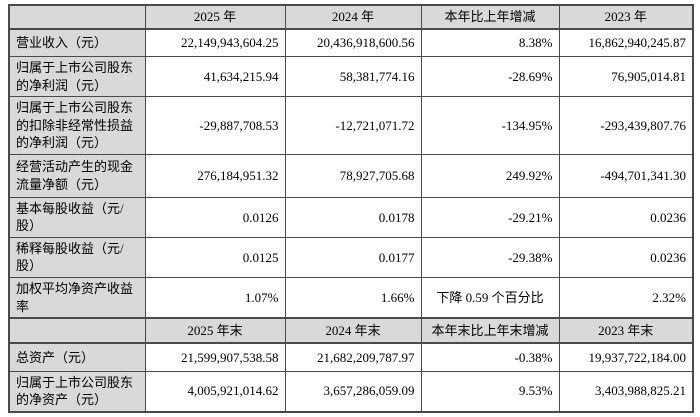 This screenshot has width=700, height=417. Describe the element at coordinates (490, 17) in the screenshot. I see `column-header-yoy-change: 本年比上年增减` at that location.